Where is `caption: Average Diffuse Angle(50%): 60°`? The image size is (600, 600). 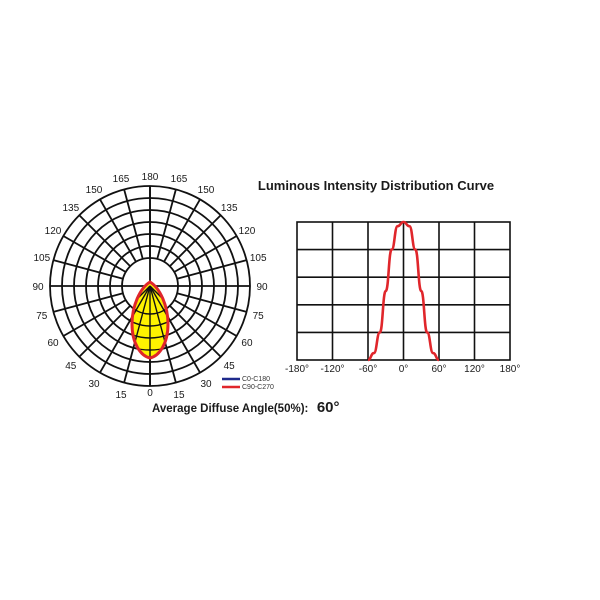 caption: Average Diffuse Angle(50%): 60° is located at coordinates (246, 407).